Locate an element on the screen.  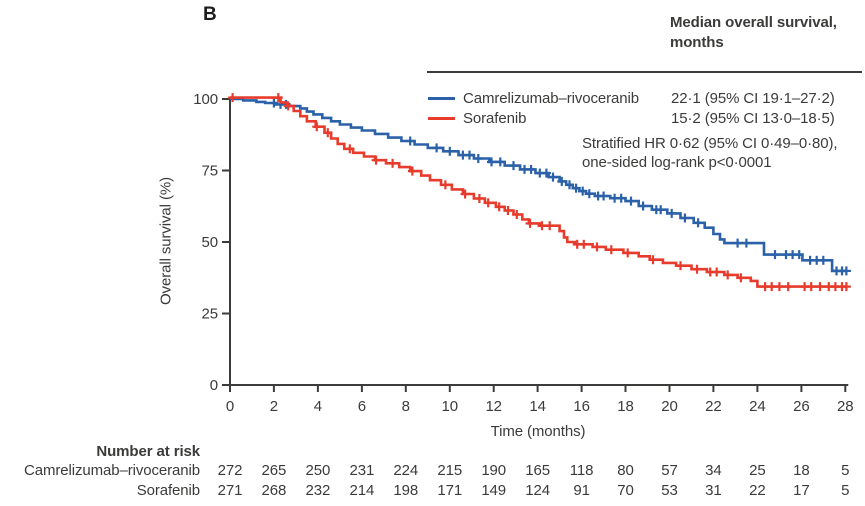
y-tick-label: 100 is located at coordinates (205, 99).